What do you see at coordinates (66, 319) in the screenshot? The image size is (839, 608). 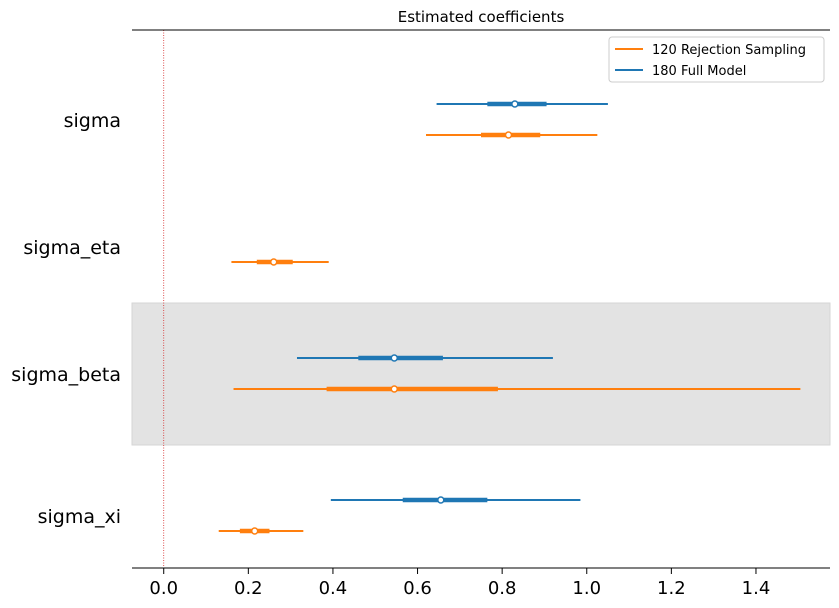 I see `parameter-labels: sigma sigma_eta sigma_beta sigma_xi` at bounding box center [66, 319].